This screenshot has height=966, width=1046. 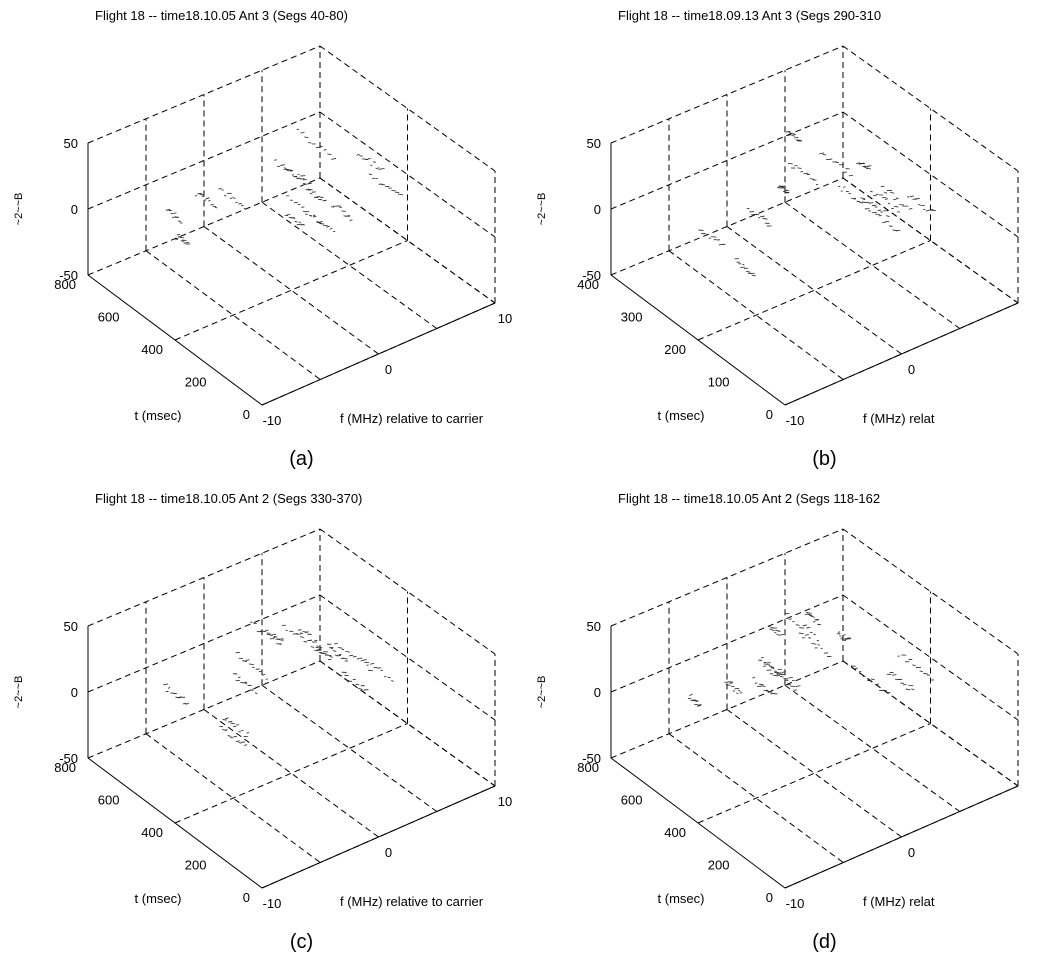 I want to click on panel-label: (d), so click(x=824, y=942).